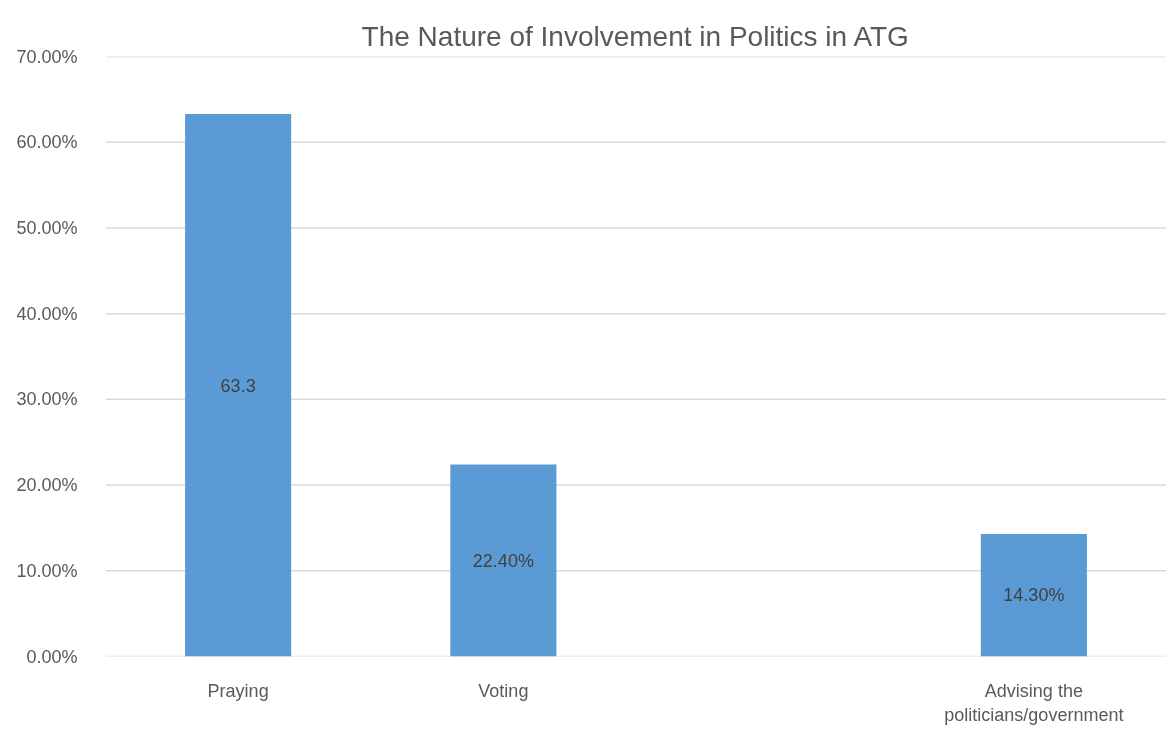 This screenshot has width=1168, height=736. I want to click on y-tick-label: 60.00%, so click(47, 142).